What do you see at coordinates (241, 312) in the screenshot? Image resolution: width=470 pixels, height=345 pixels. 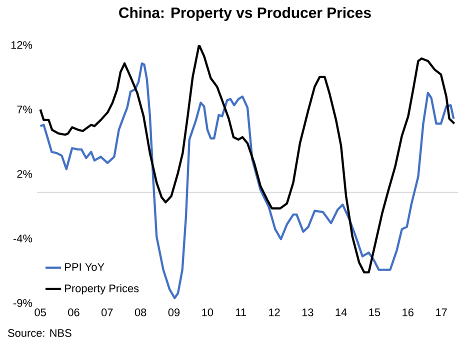 I see `x-tick-label: 11` at bounding box center [241, 312].